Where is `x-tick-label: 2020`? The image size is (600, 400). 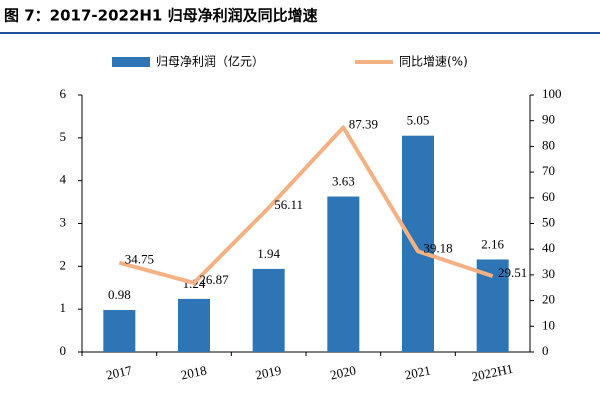
x-tick-label: 2020 is located at coordinates (343, 372).